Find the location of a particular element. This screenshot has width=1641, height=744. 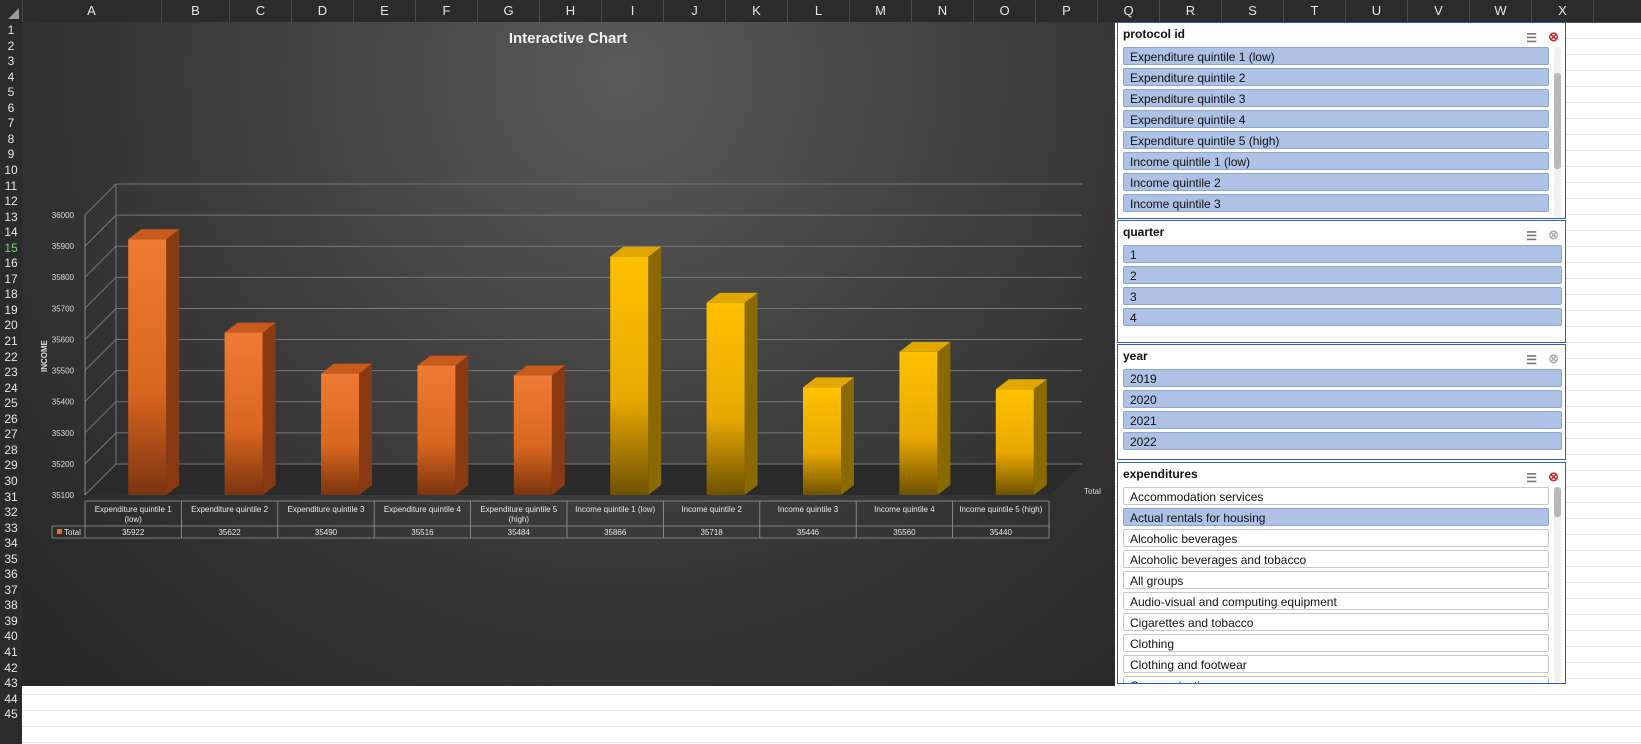

row-header: 18 is located at coordinates (11, 294).